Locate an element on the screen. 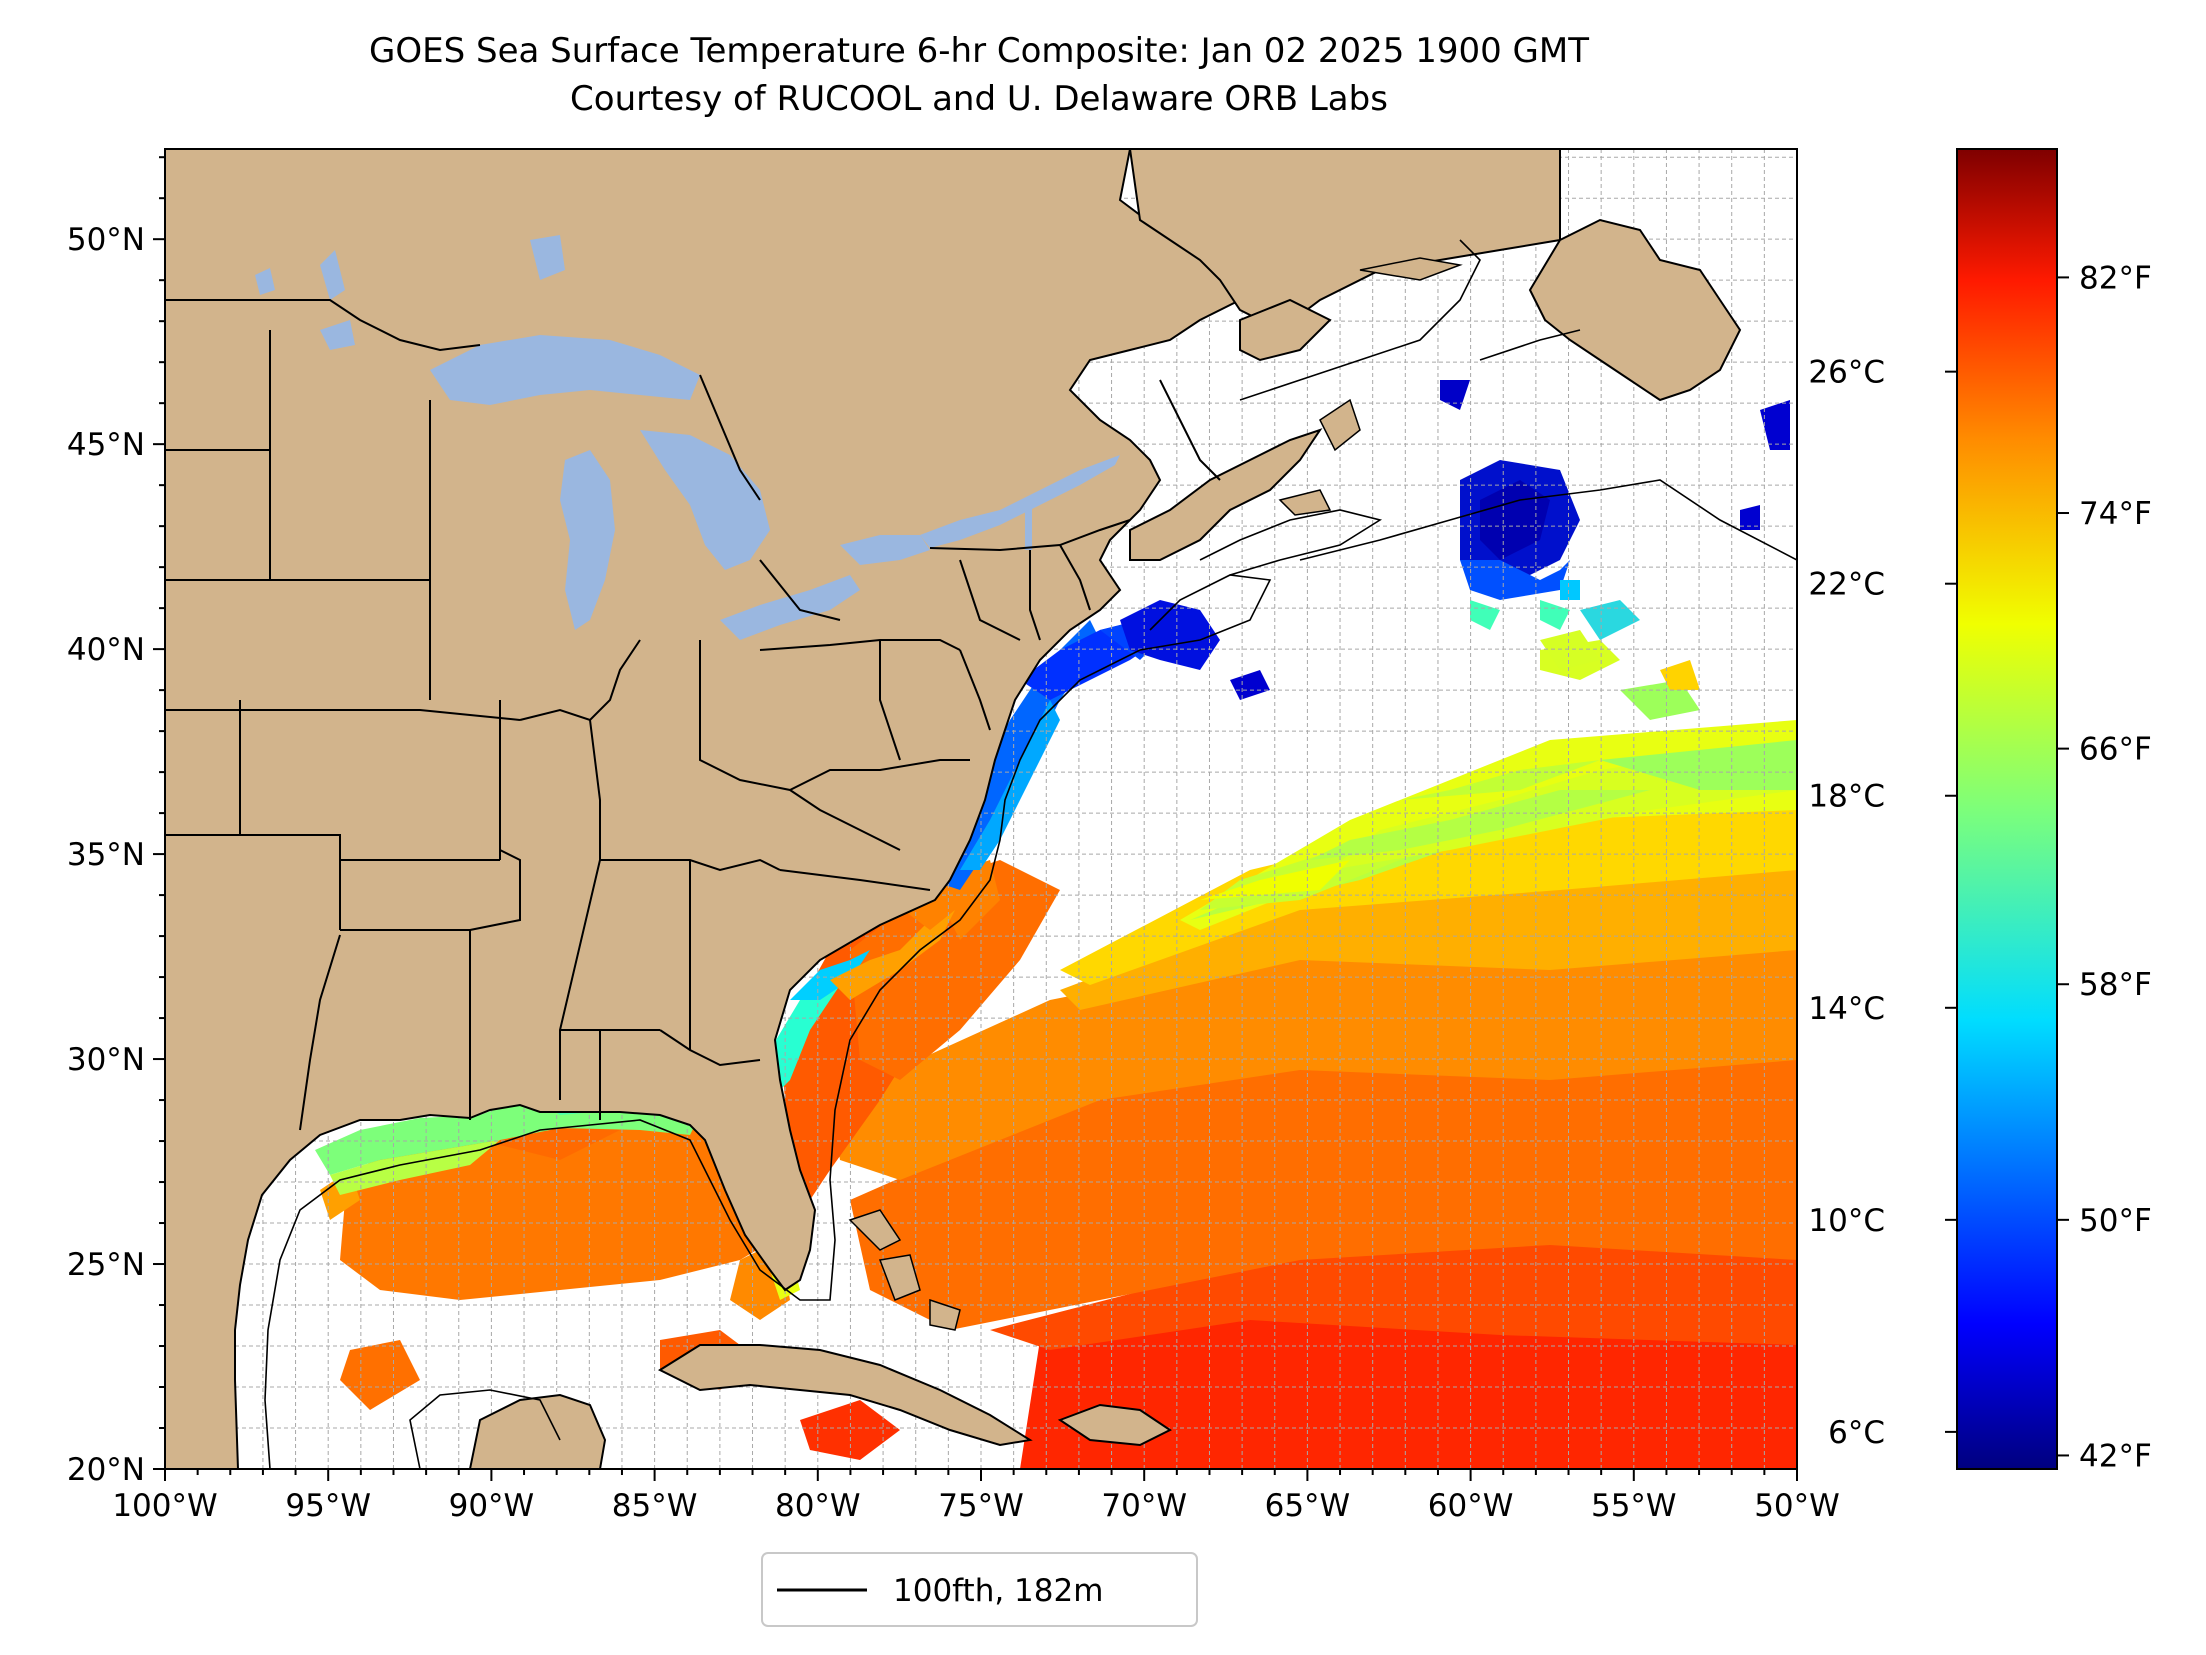 This screenshot has width=2206, height=1655. colorbar-fahrenheit-label: 74°F is located at coordinates (2115, 514).